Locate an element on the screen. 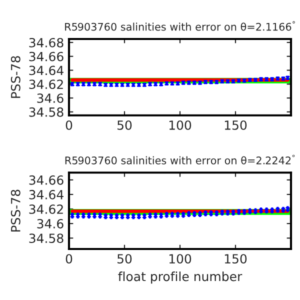  chart-title: R5903760 salinities with error on θ=2.2242$^{°}$ is located at coordinates (180, 159).